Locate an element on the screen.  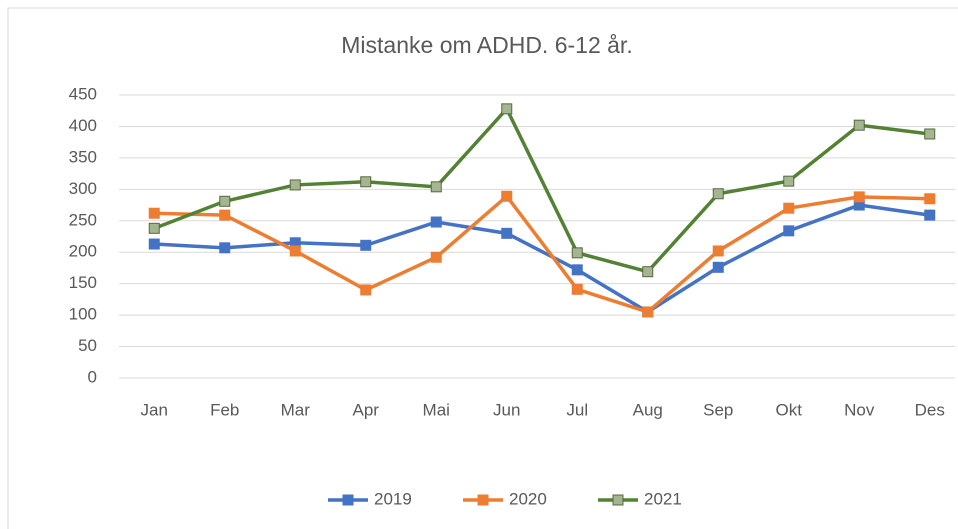
legend-label: 2021 is located at coordinates (663, 498).